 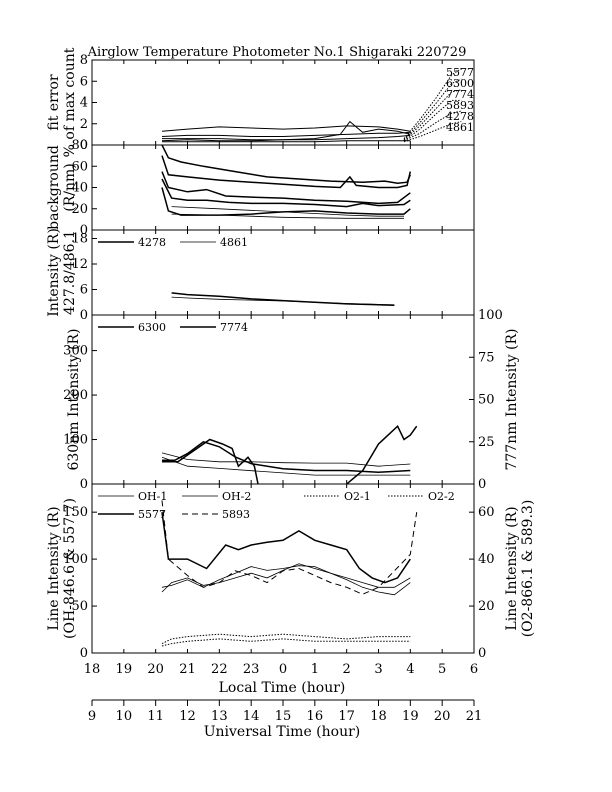 What do you see at coordinates (410, 716) in the screenshot?
I see `ut-tick-label: 19` at bounding box center [410, 716].